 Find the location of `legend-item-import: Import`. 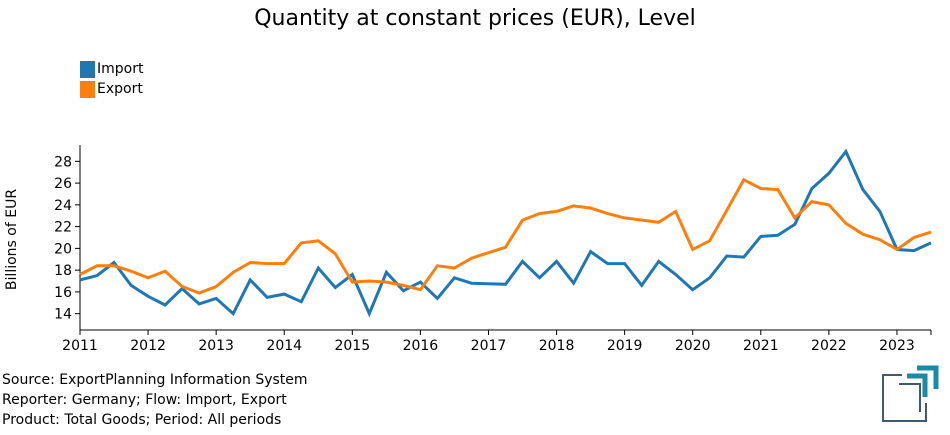

legend-item-import: Import is located at coordinates (111, 69).